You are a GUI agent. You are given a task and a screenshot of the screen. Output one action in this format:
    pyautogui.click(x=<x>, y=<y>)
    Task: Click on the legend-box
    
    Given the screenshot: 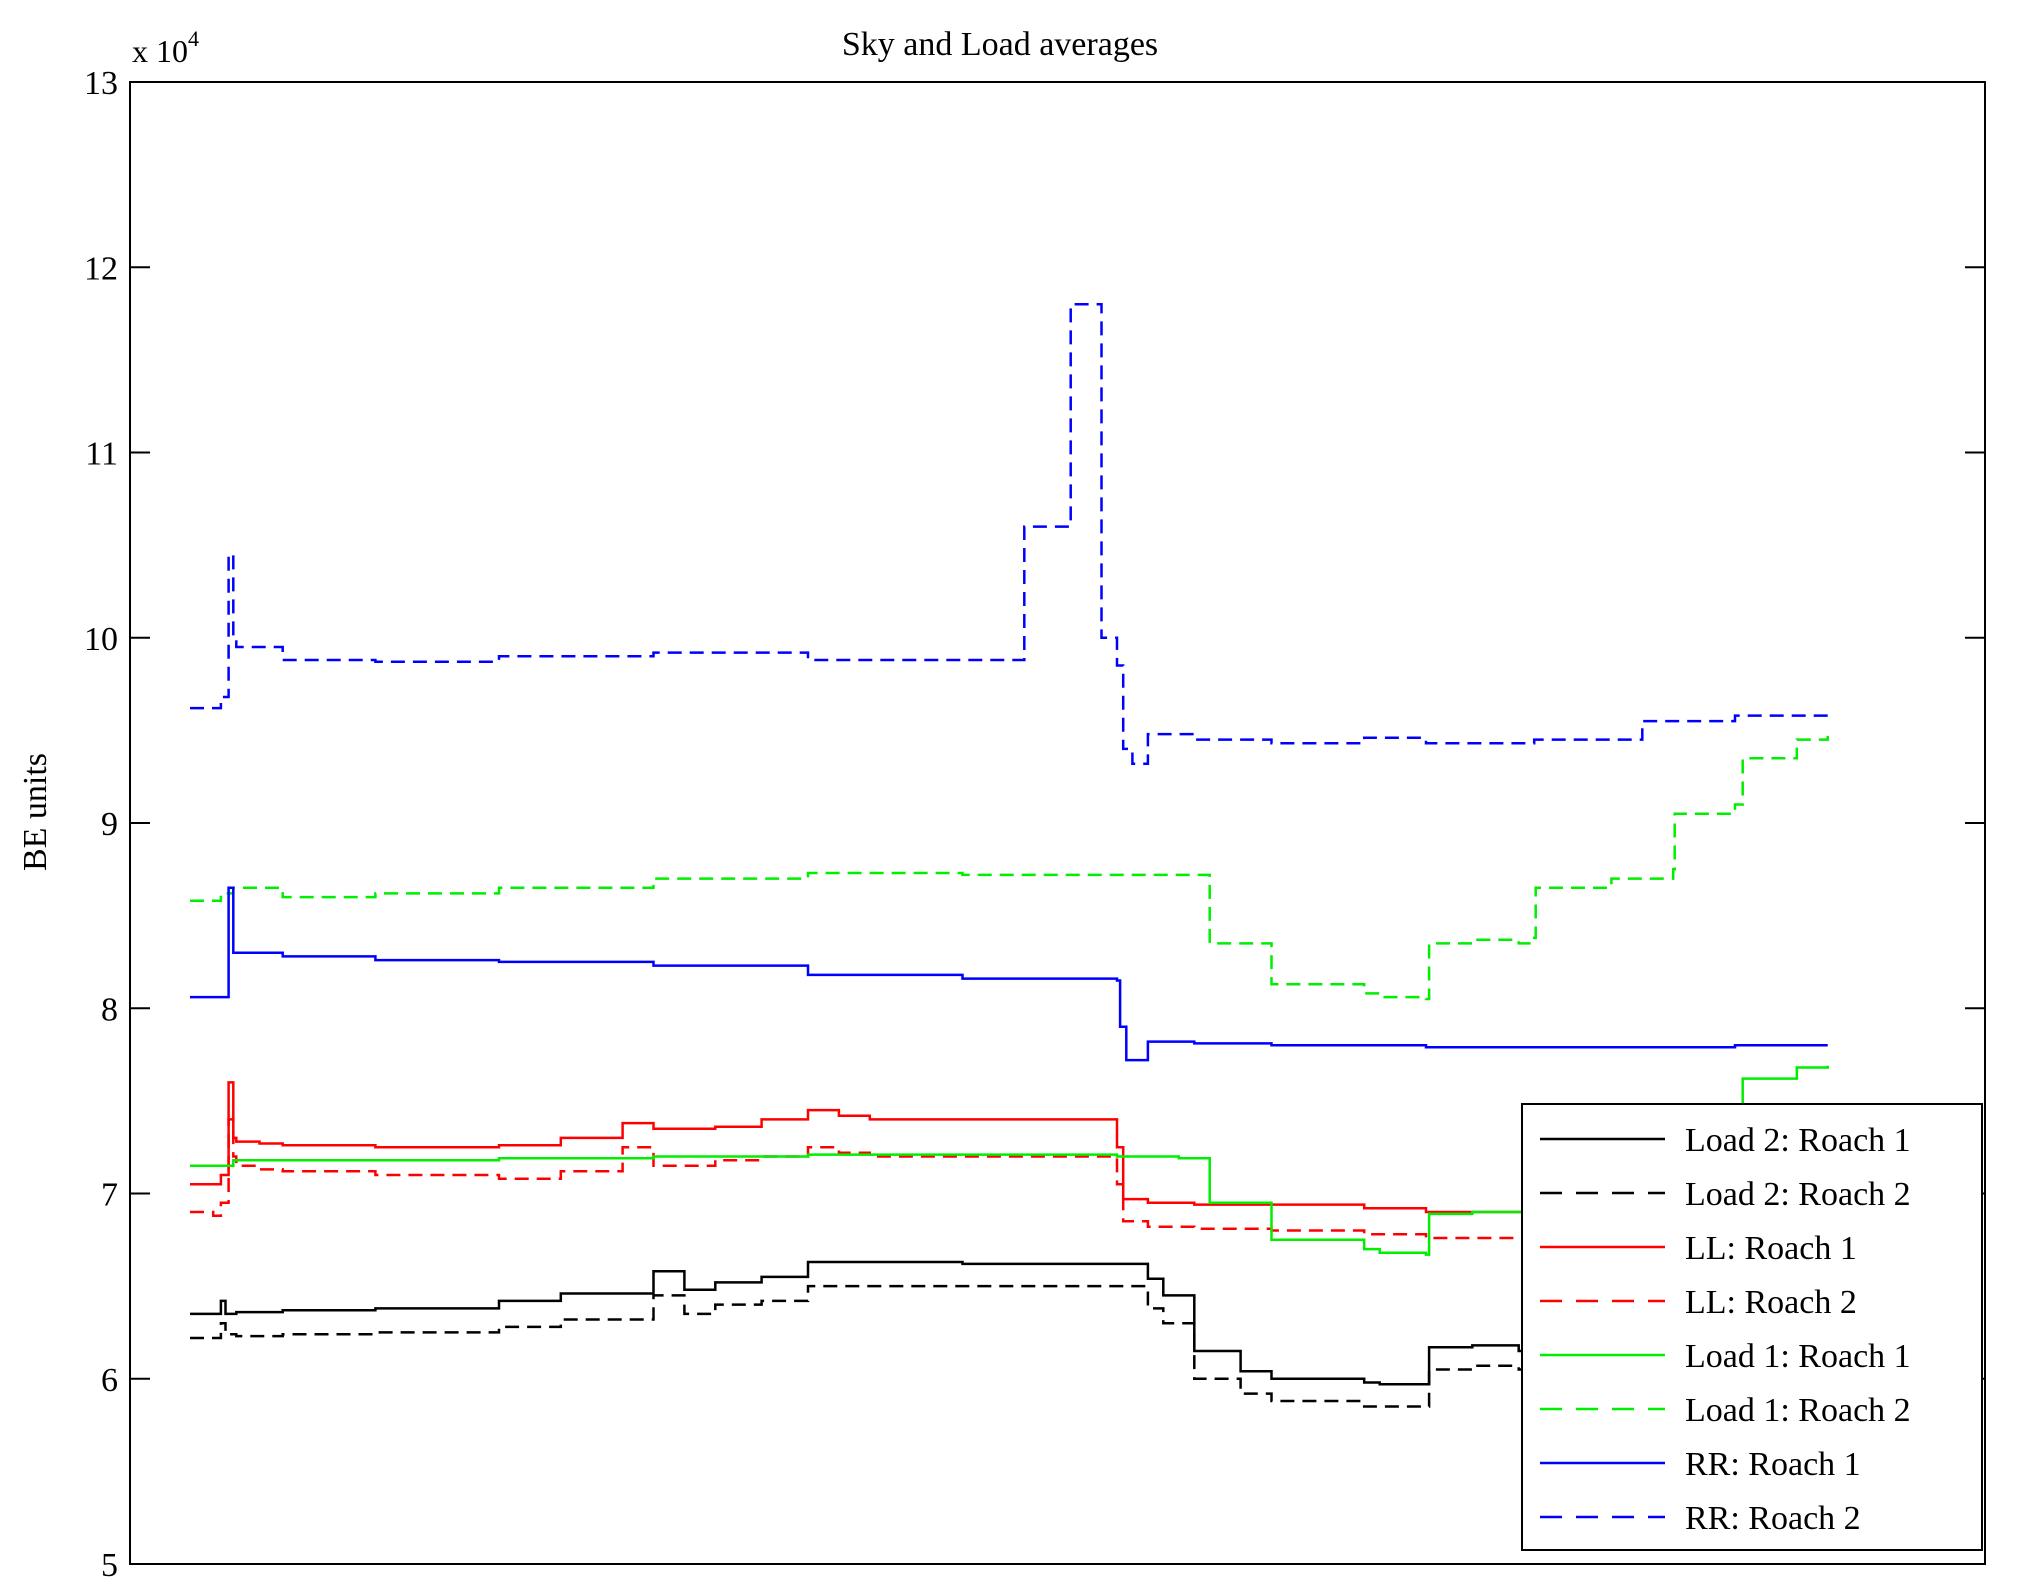 What is the action you would take?
    pyautogui.click(x=1752, y=1327)
    